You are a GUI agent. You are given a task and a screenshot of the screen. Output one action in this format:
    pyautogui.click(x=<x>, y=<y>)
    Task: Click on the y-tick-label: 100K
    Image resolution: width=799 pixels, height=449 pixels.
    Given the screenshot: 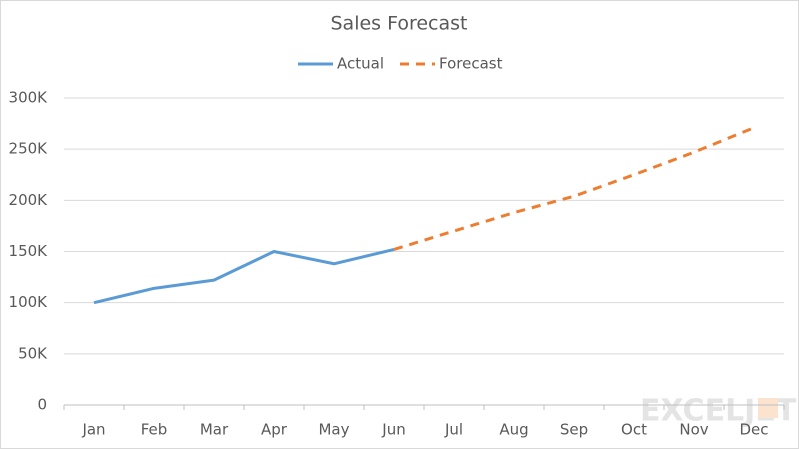 What is the action you would take?
    pyautogui.click(x=29, y=302)
    